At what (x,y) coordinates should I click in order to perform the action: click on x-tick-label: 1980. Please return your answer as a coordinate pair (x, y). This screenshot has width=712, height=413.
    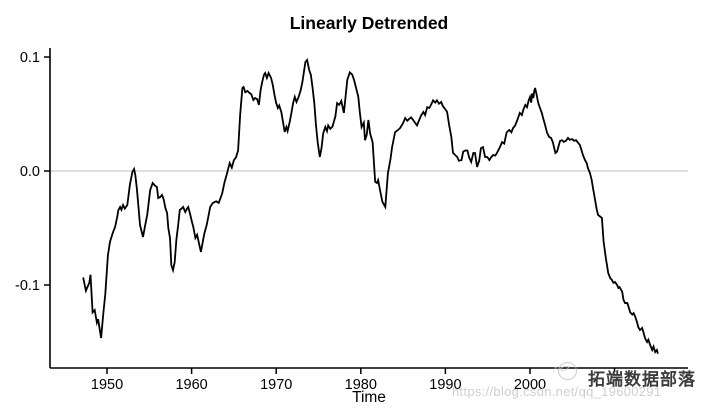
    Looking at the image, I should click on (361, 385).